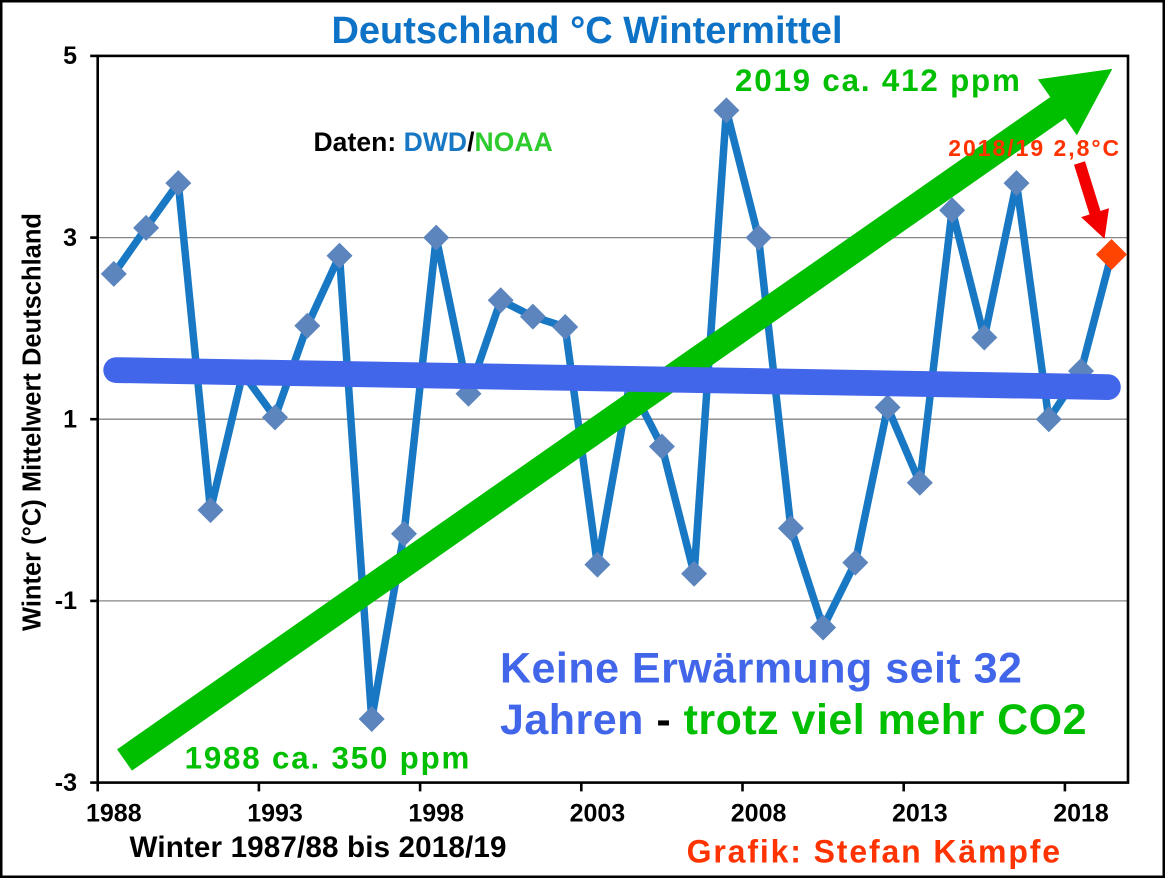 This screenshot has height=878, width=1165. Describe the element at coordinates (33, 422) in the screenshot. I see `svg-text:Winter (°C) Mittelwert Deutsch: Winter (°C) Mittelwert Deutschland` at that location.